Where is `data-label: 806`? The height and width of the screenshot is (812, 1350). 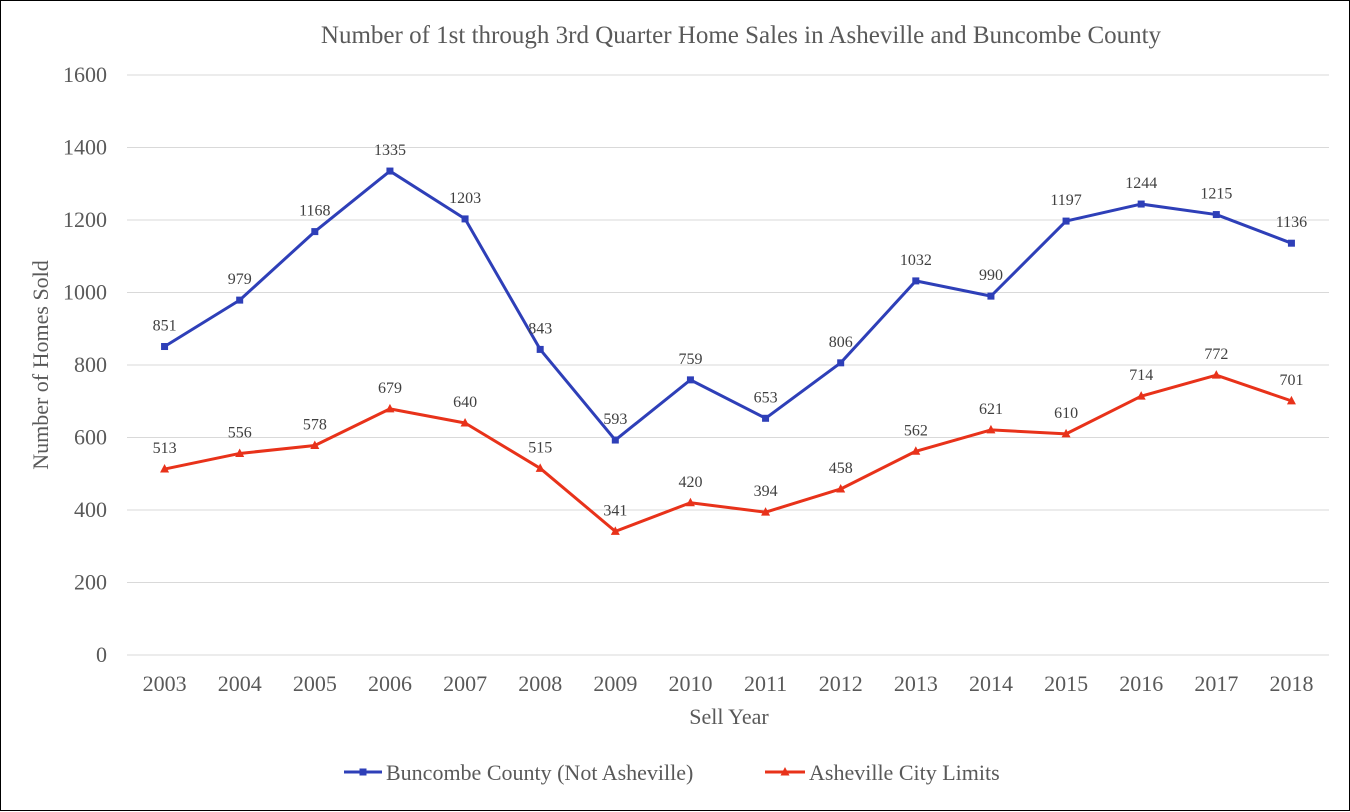
data-label: 806 is located at coordinates (841, 342).